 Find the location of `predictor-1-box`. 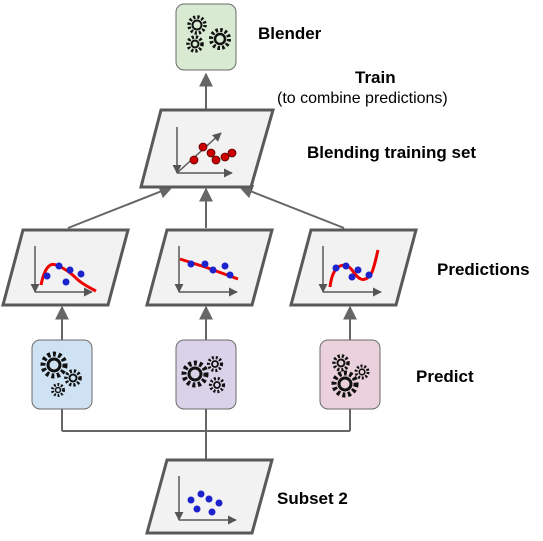

predictor-1-box is located at coordinates (62, 374).